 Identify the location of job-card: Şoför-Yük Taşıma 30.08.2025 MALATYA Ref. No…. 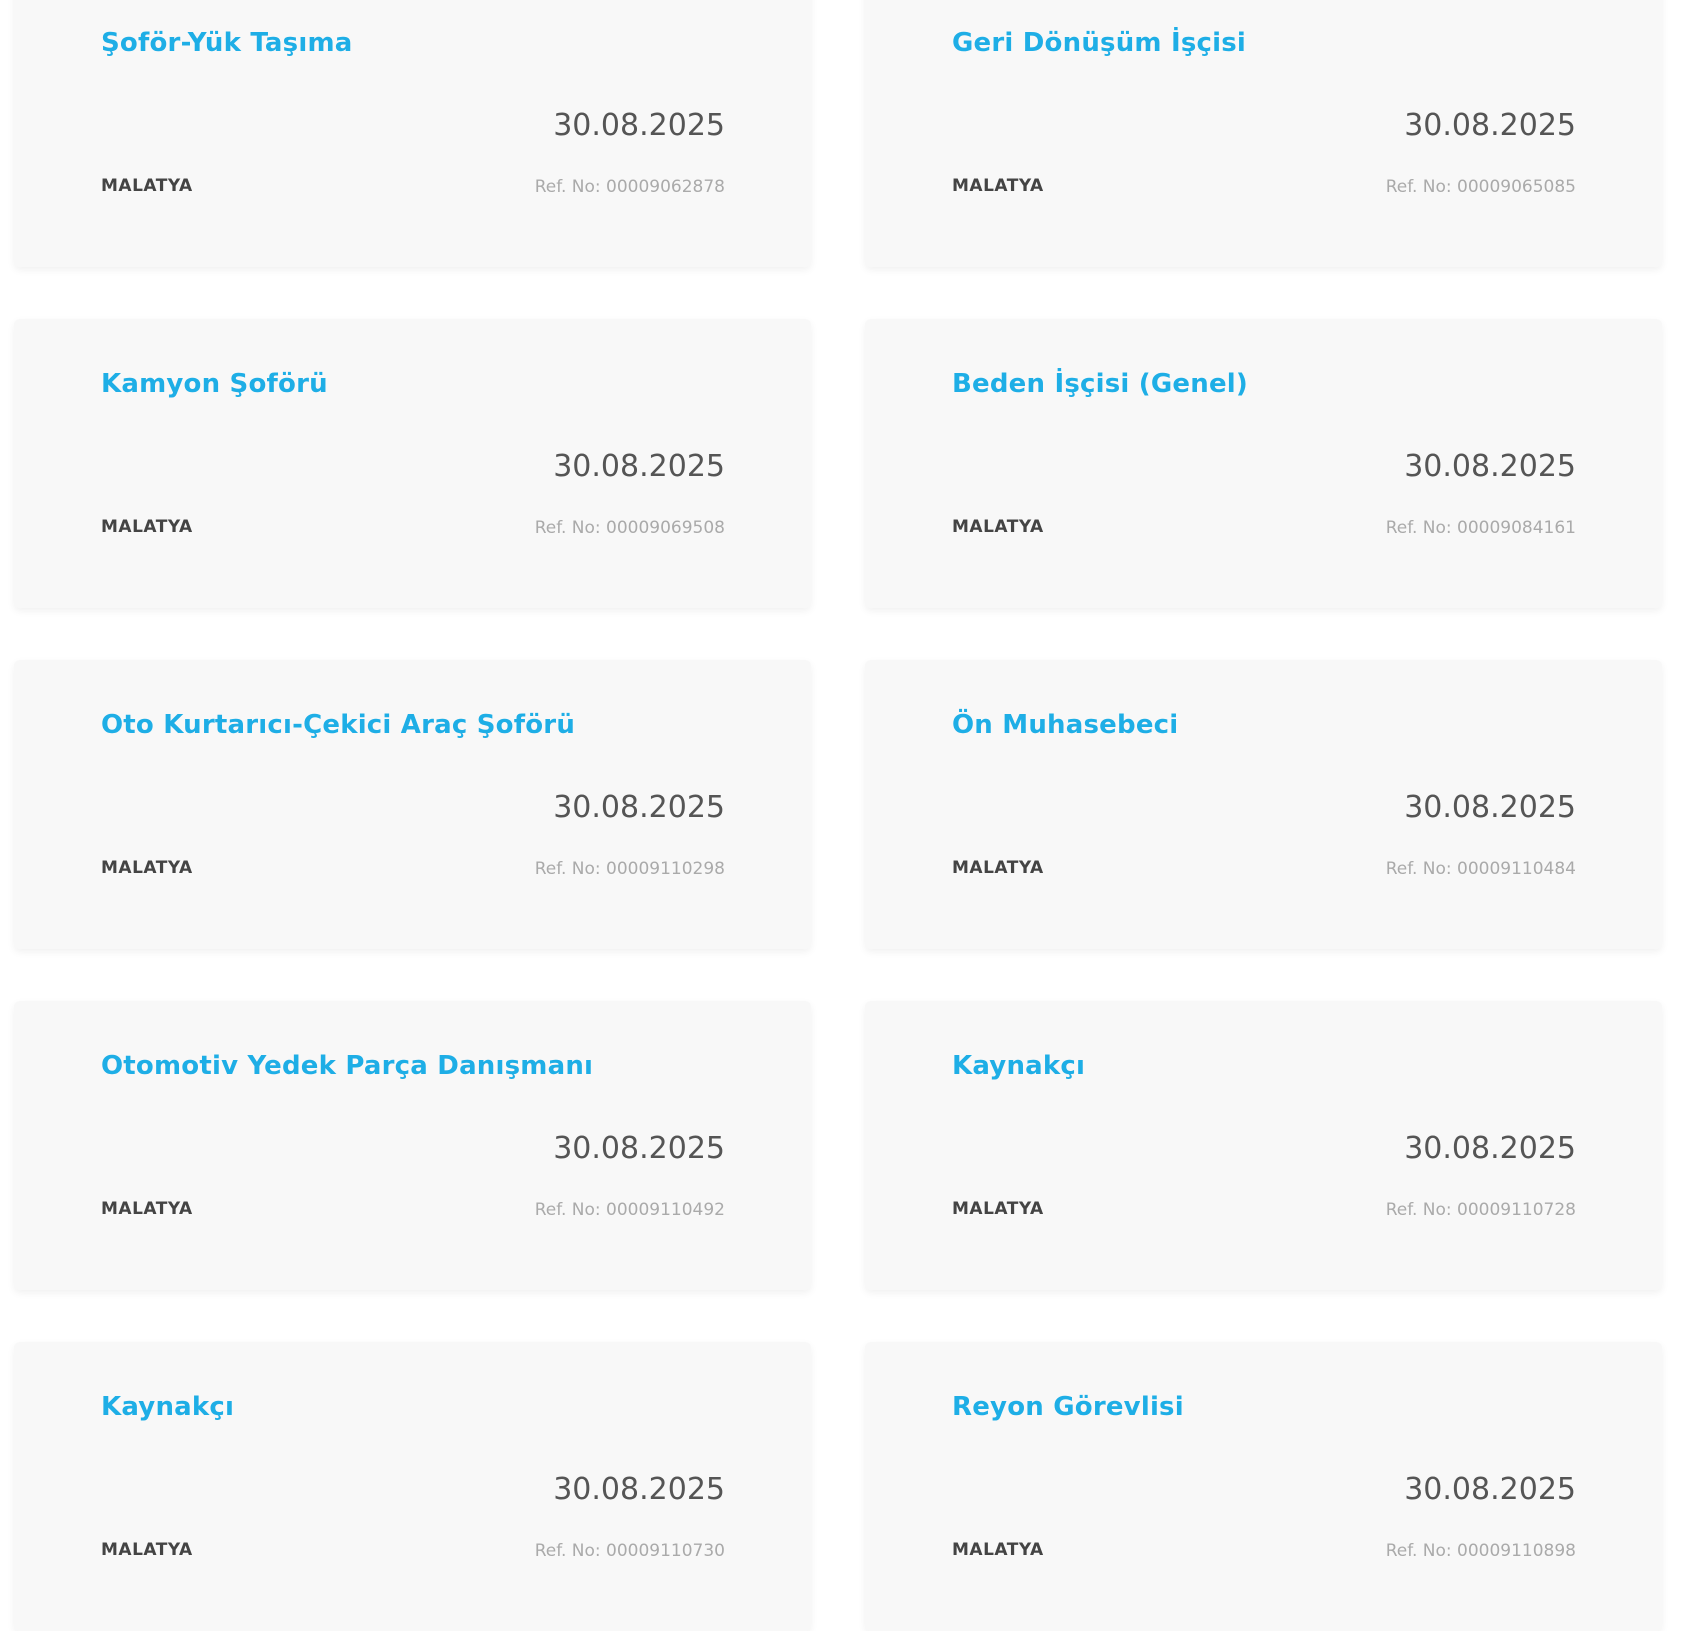
(412, 133).